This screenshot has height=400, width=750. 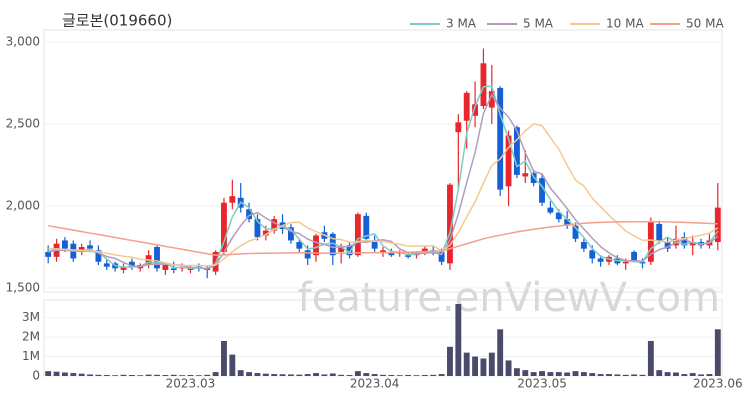 What do you see at coordinates (705, 24) in the screenshot?
I see `legend-label: 50 MA` at bounding box center [705, 24].